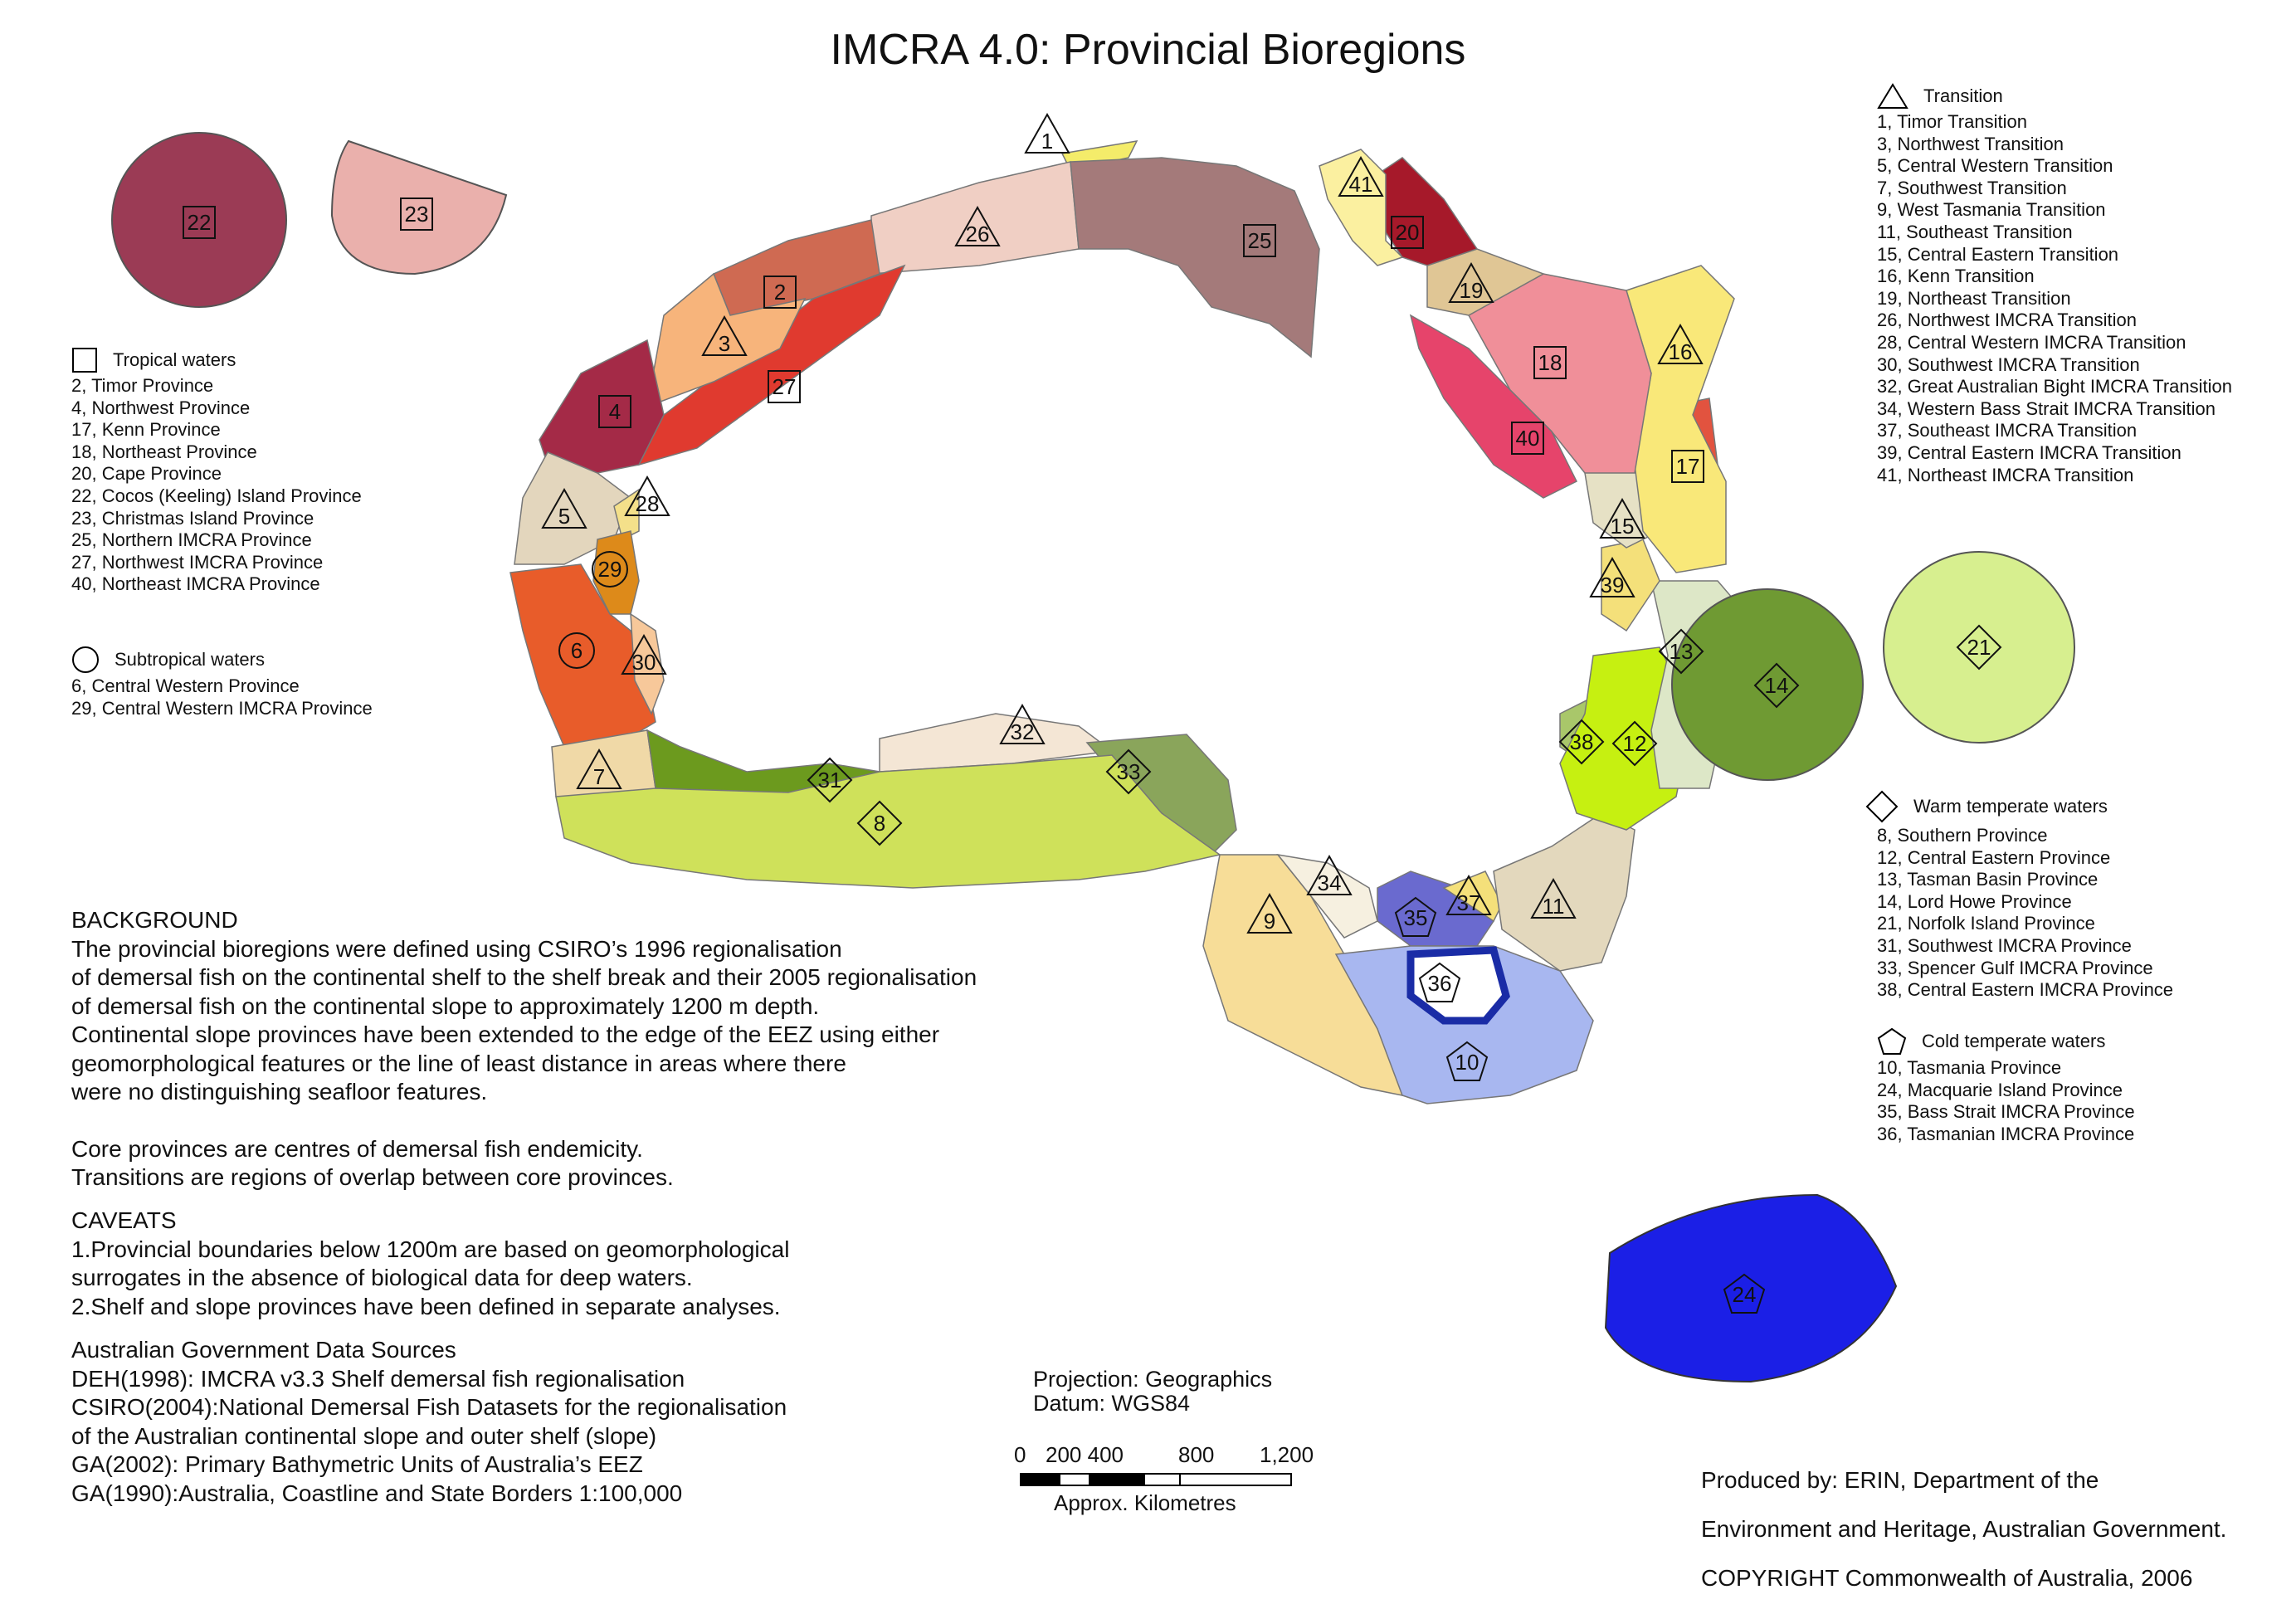  What do you see at coordinates (1952, 121) in the screenshot?
I see `legend-item: 1, Timor Transition` at bounding box center [1952, 121].